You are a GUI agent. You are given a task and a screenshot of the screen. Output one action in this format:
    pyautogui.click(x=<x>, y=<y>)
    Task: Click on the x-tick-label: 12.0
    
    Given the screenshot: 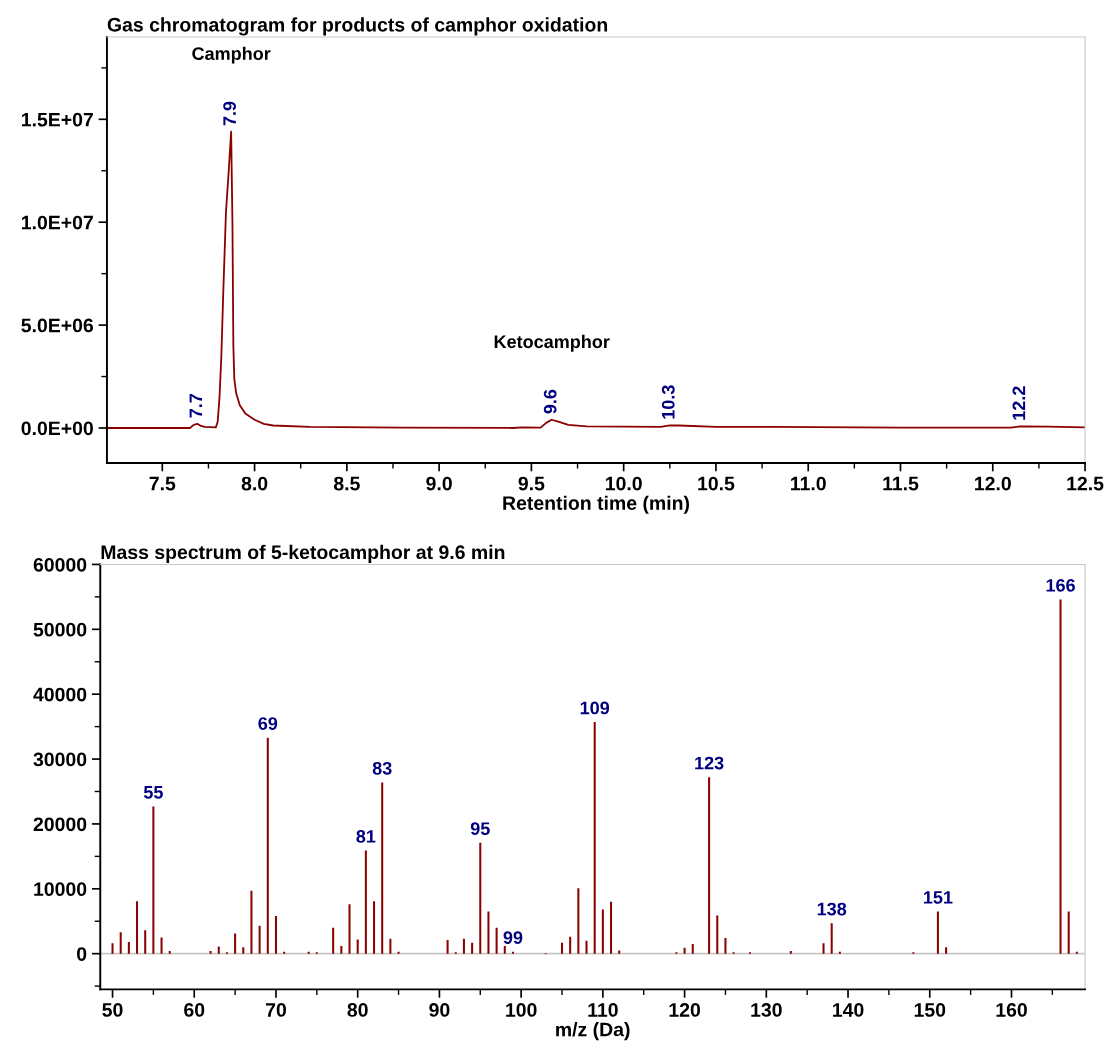 What is the action you would take?
    pyautogui.click(x=993, y=483)
    